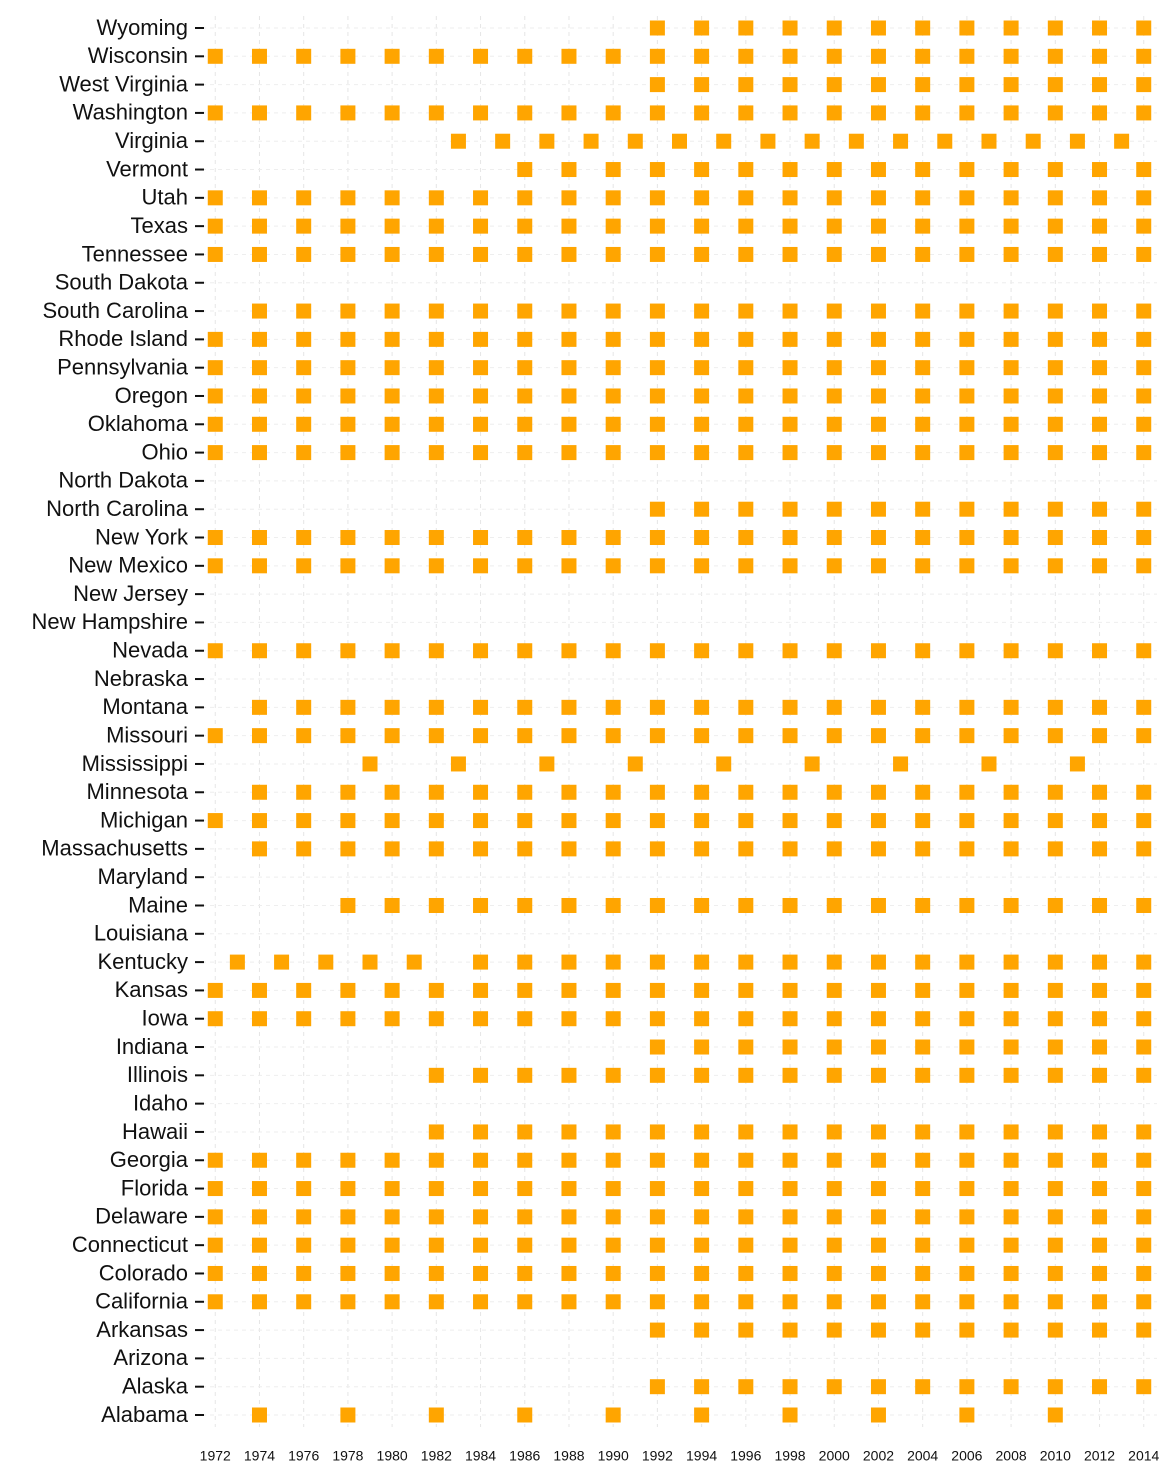  What do you see at coordinates (130, 1244) in the screenshot?
I see `y-tick-label: Connecticut` at bounding box center [130, 1244].